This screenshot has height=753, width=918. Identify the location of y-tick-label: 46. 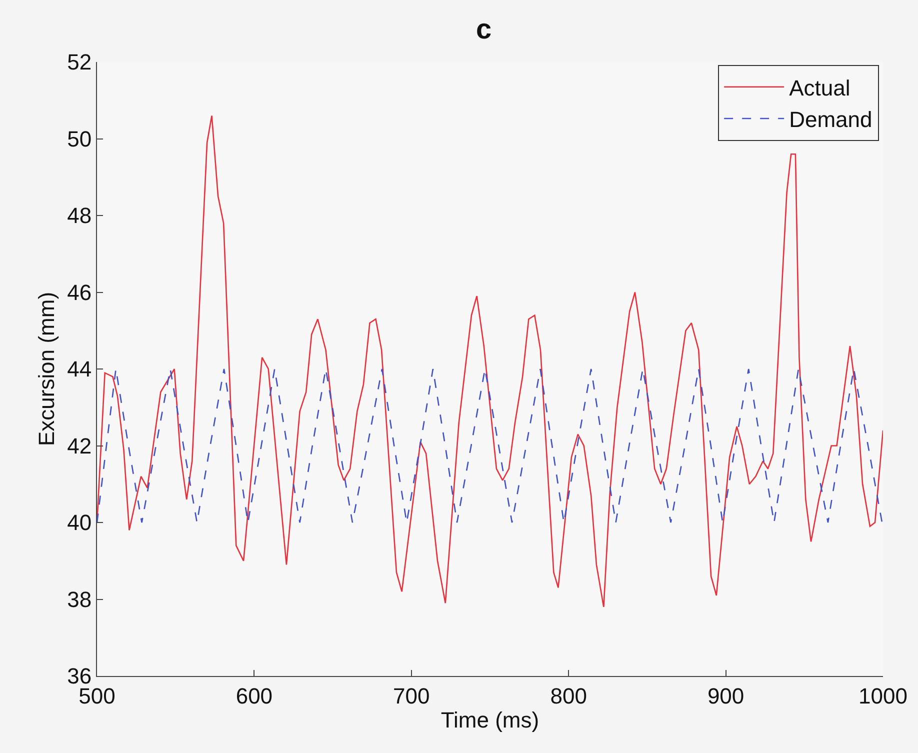
(79, 292).